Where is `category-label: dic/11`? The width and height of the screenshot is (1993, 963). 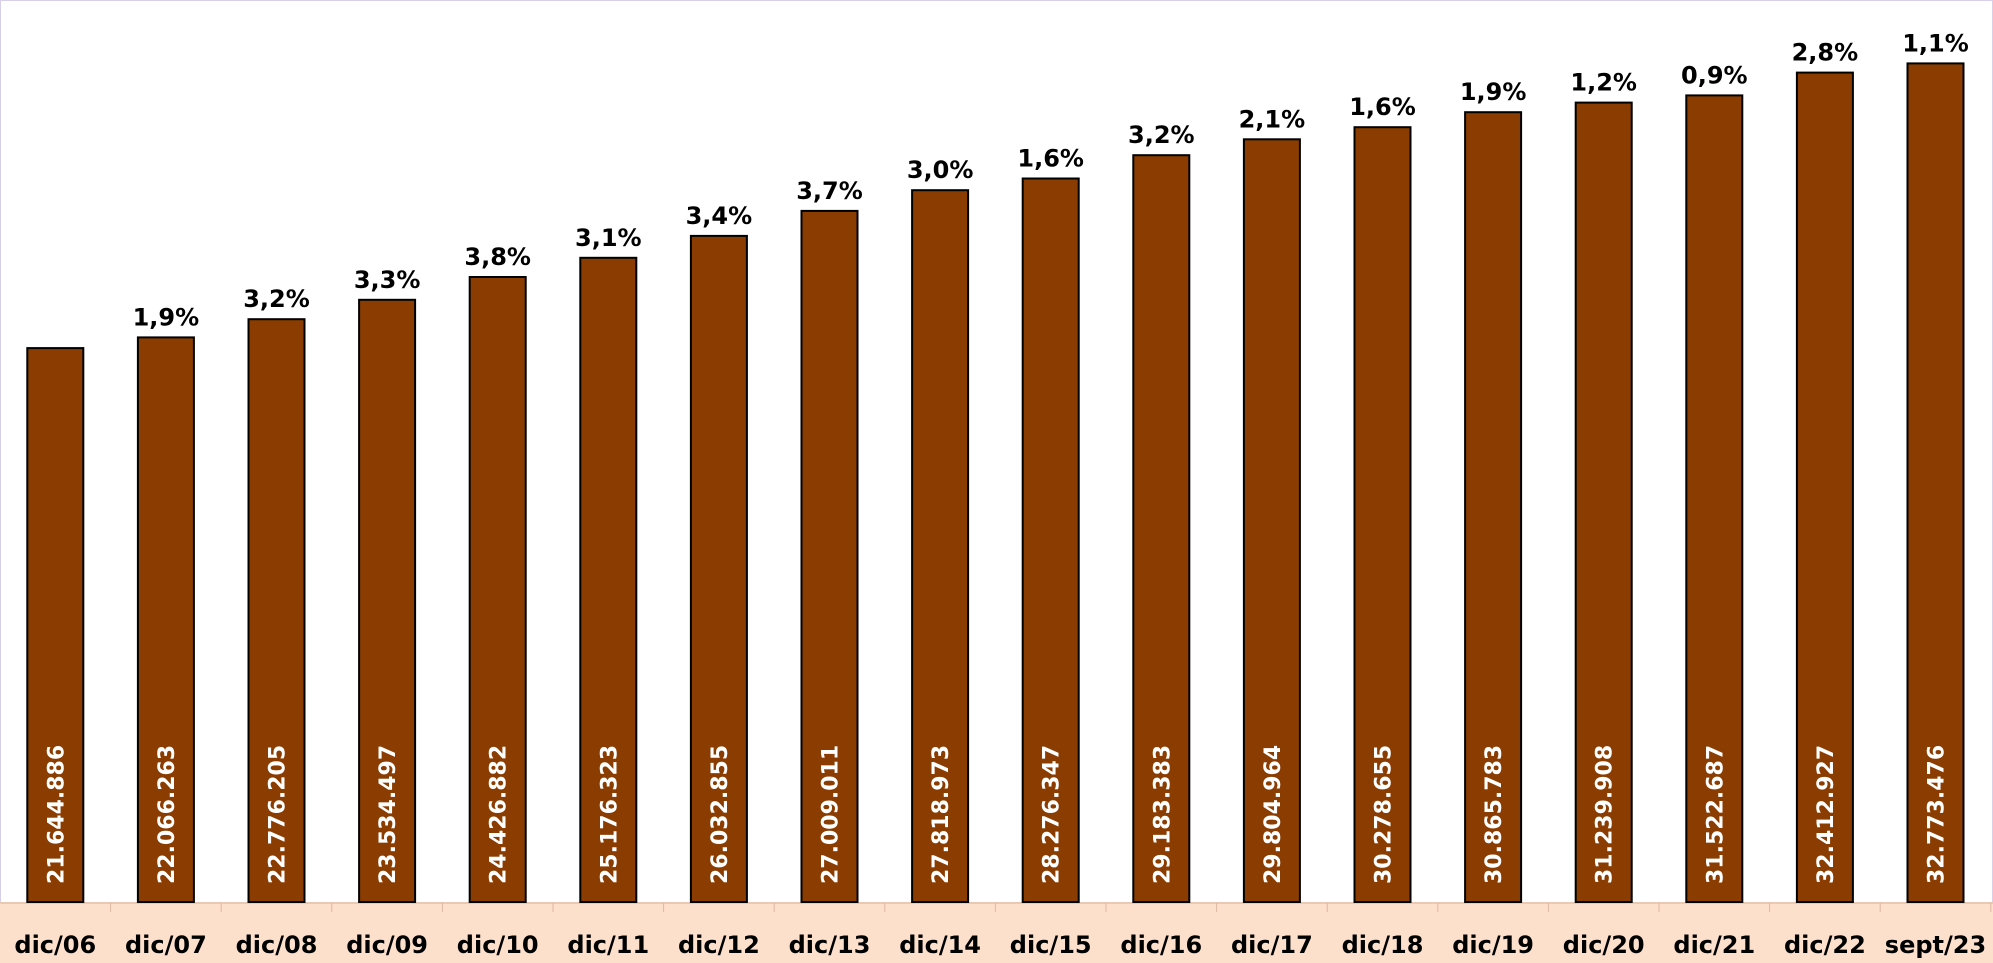 category-label: dic/11 is located at coordinates (608, 945).